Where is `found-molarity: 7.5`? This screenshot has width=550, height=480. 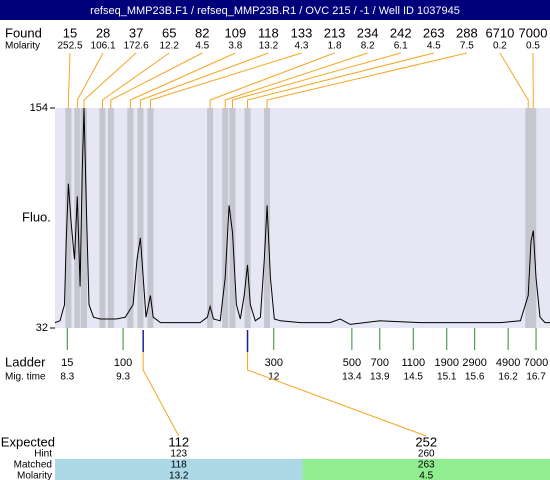
found-molarity: 7.5 is located at coordinates (467, 46).